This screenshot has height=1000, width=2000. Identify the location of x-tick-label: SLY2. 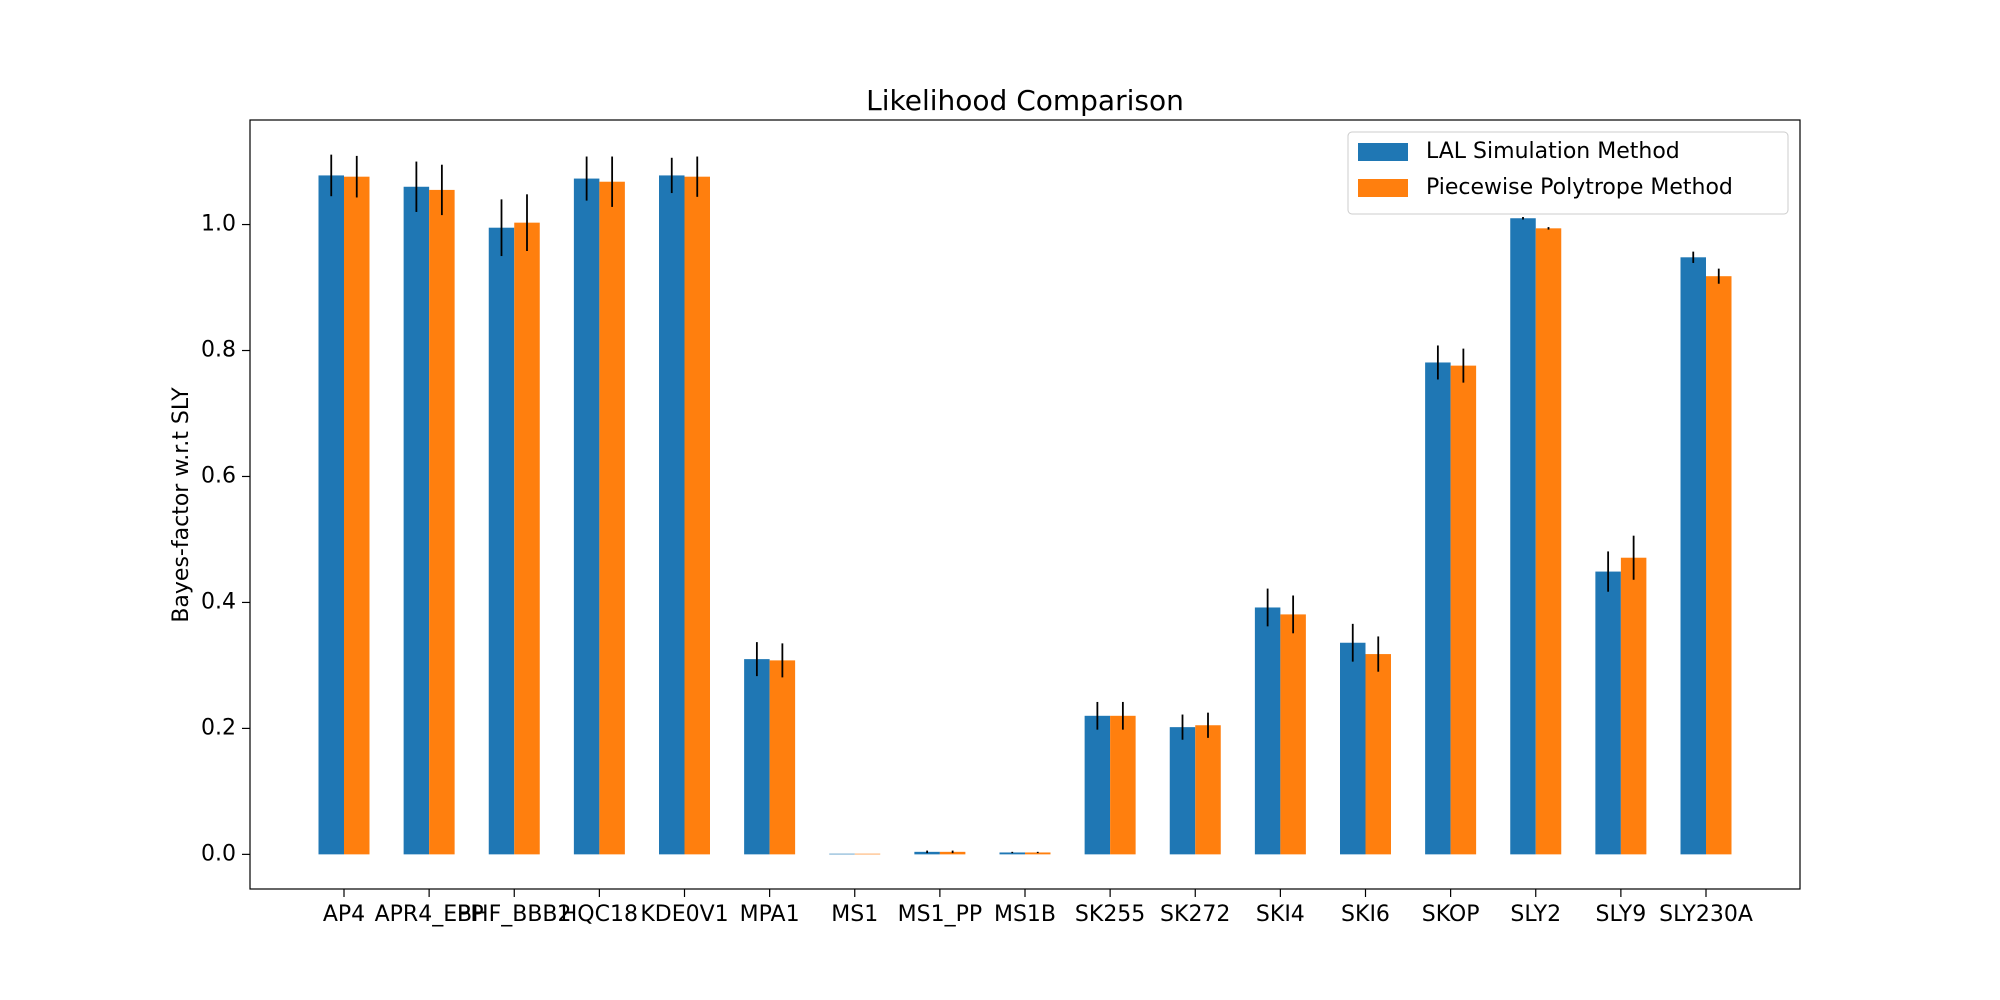
(1535, 914).